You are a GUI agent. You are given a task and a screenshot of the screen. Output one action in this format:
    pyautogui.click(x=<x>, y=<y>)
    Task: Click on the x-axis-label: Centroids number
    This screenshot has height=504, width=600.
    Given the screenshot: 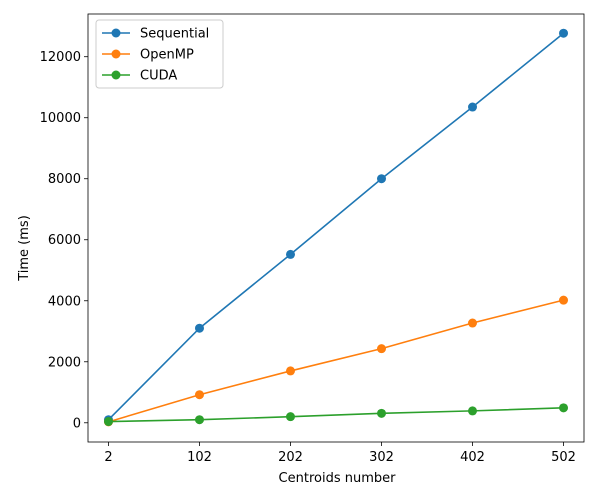 What is the action you would take?
    pyautogui.click(x=338, y=478)
    